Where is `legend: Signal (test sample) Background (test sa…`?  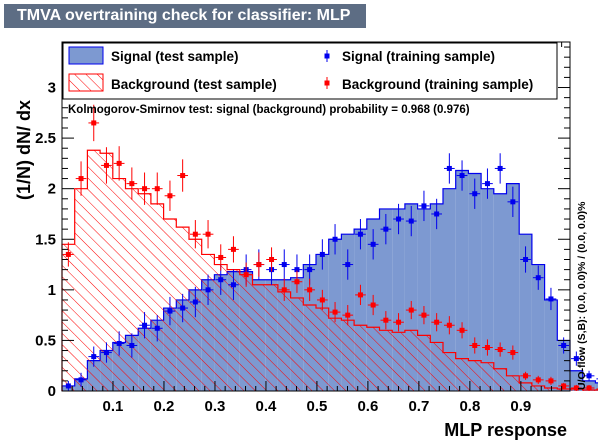 legend: Signal (test sample) Background (test sa… is located at coordinates (310, 71).